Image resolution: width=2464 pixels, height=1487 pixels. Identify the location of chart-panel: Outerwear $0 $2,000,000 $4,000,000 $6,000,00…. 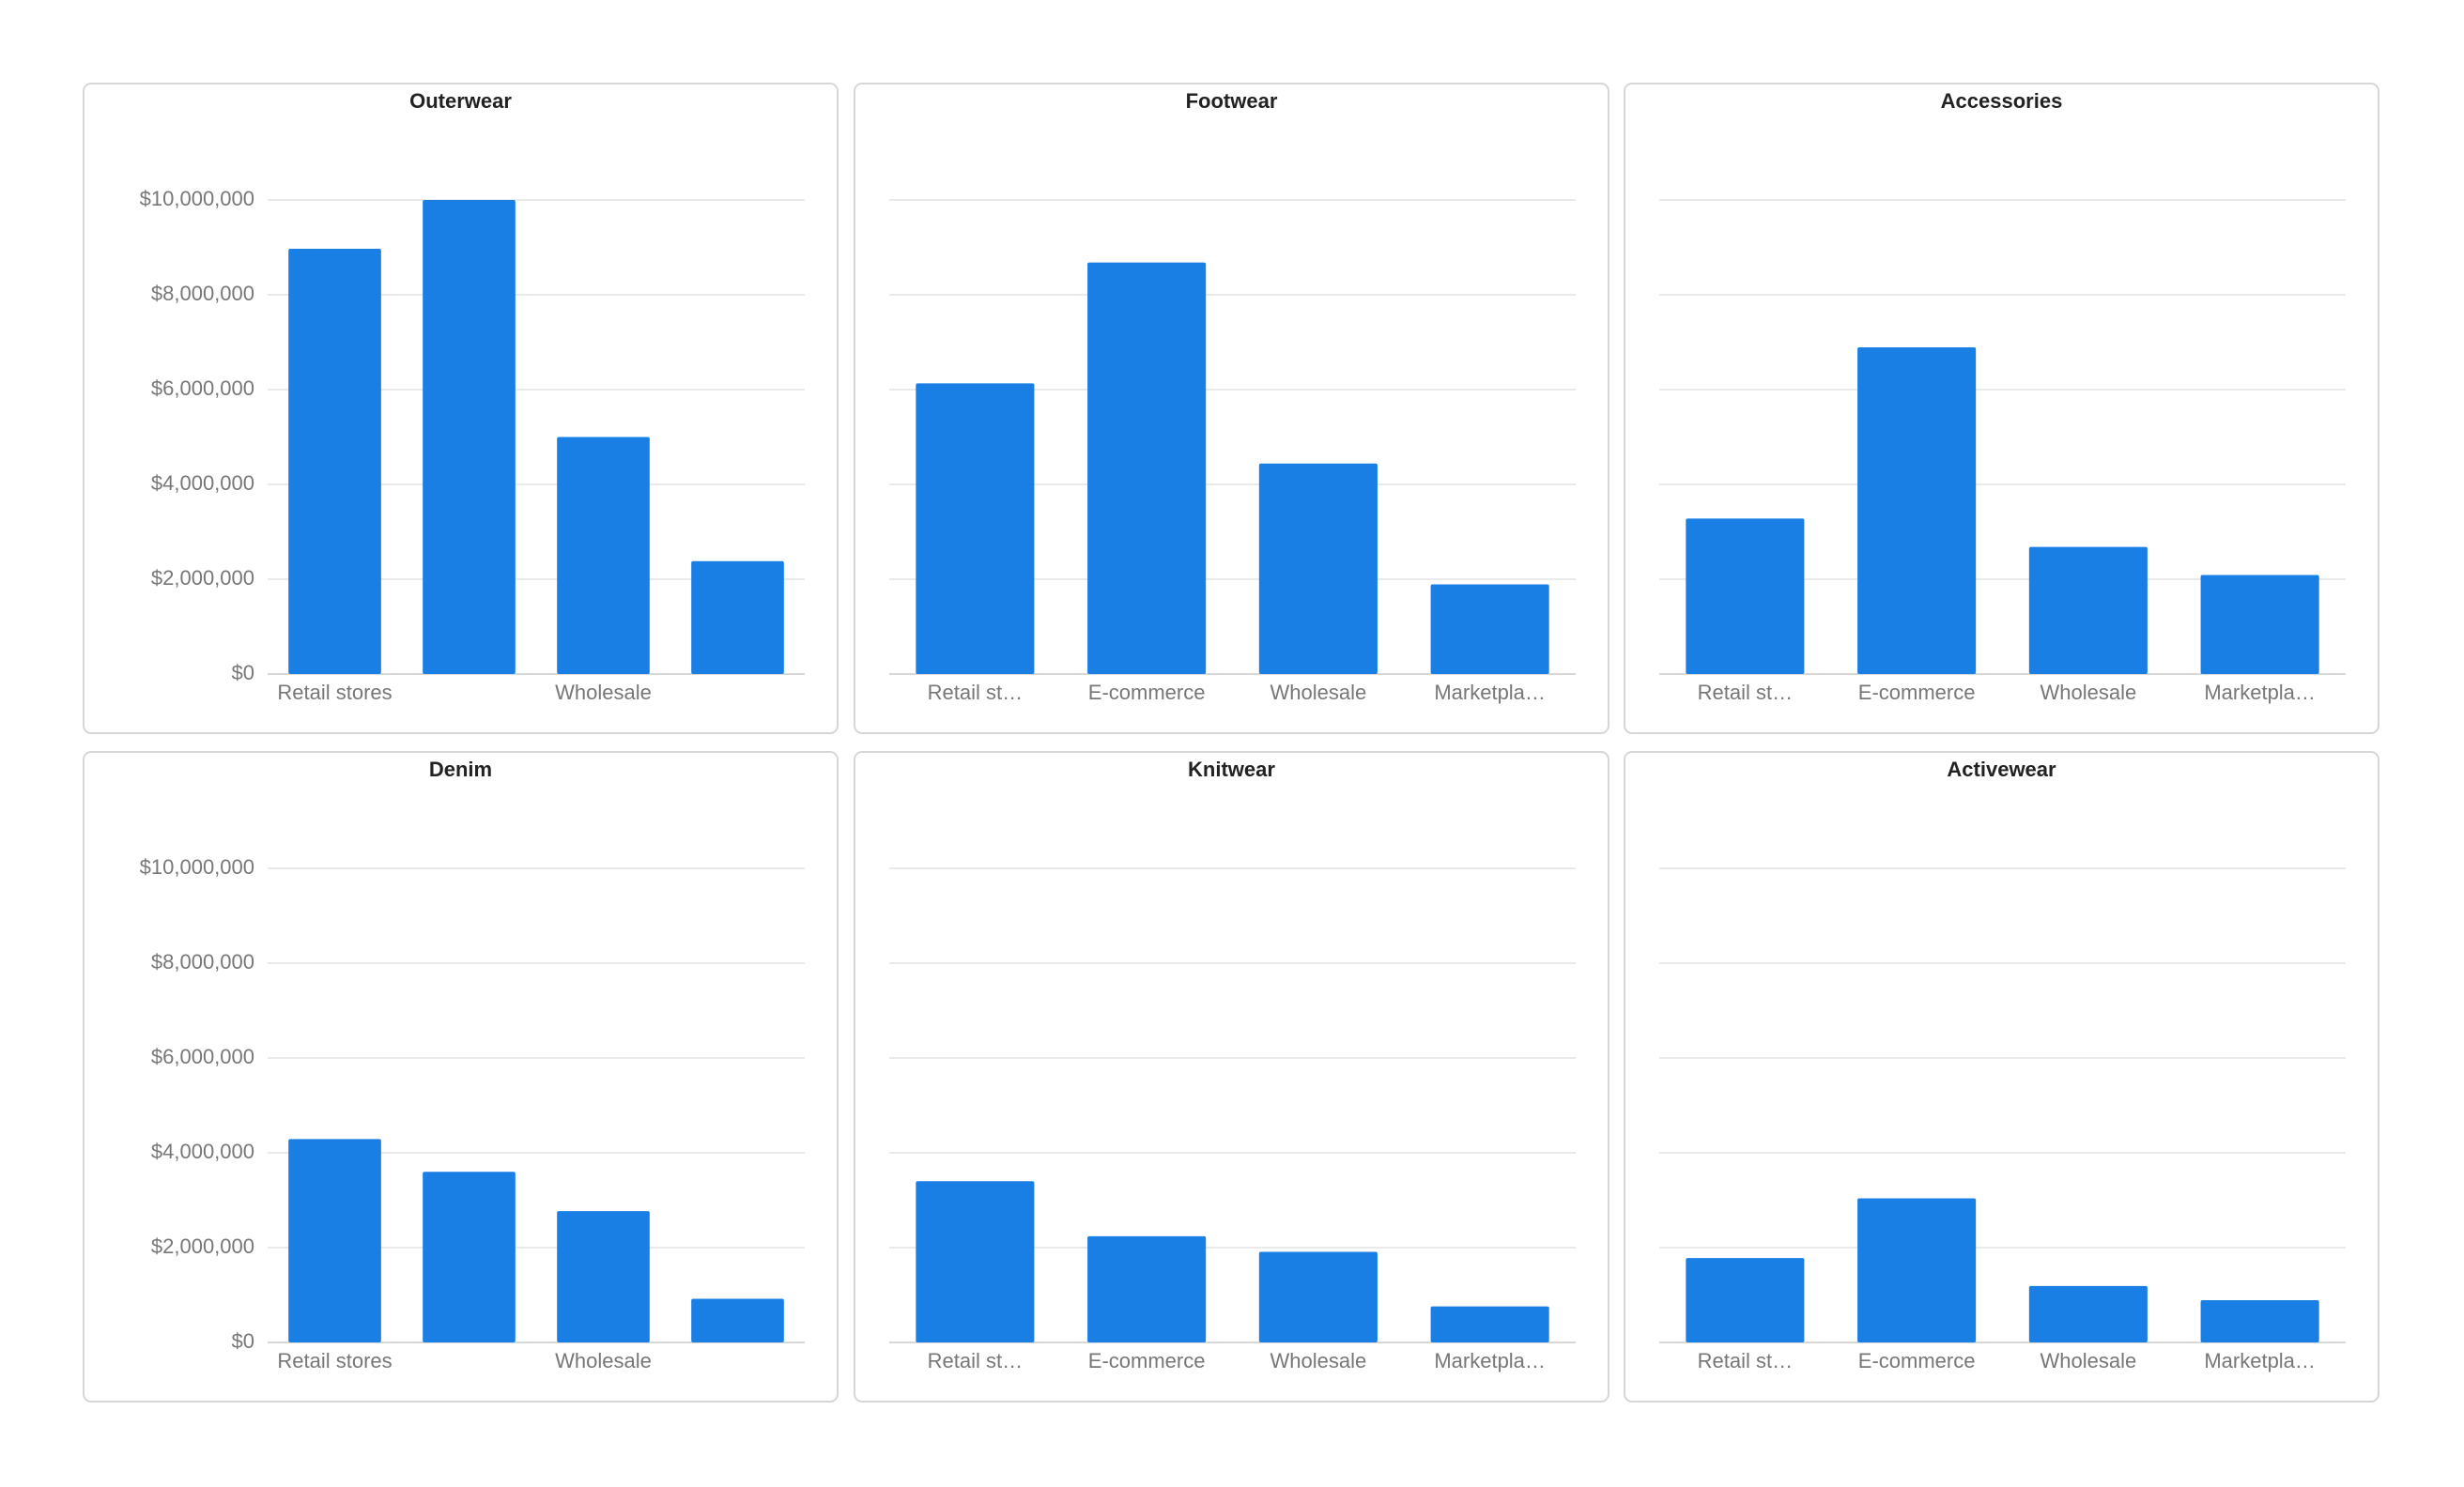
(461, 409).